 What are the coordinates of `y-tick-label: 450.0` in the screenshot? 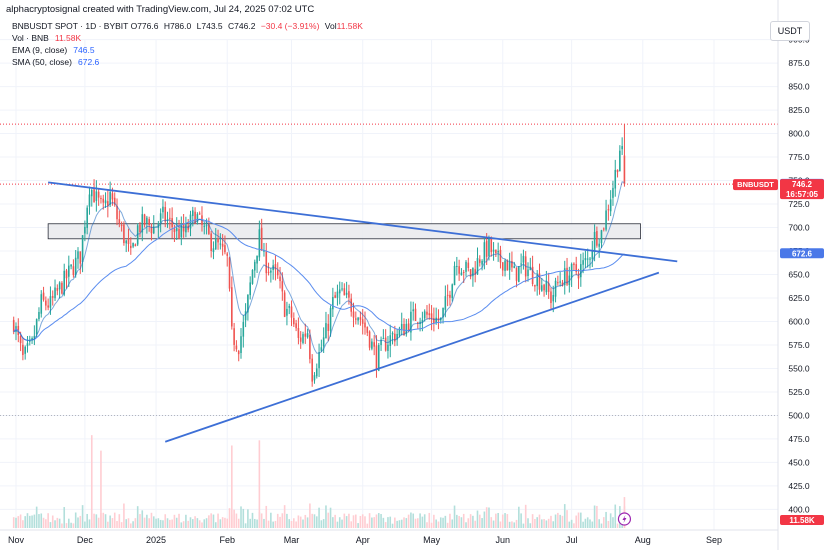 It's located at (799, 462).